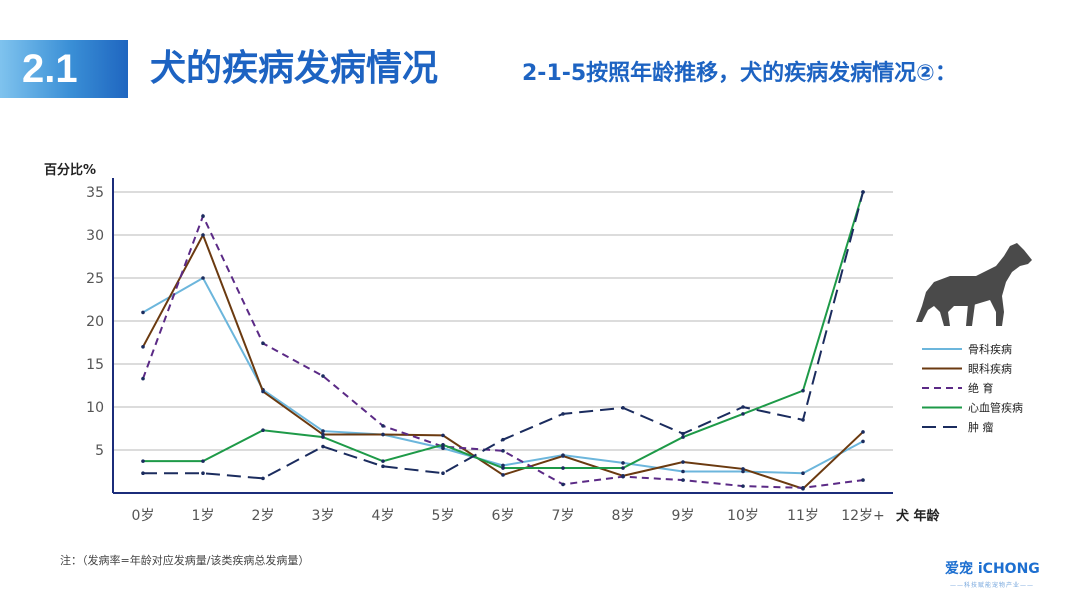 The width and height of the screenshot is (1080, 608). What do you see at coordinates (503, 516) in the screenshot?
I see `x-tick-label: 6岁` at bounding box center [503, 516].